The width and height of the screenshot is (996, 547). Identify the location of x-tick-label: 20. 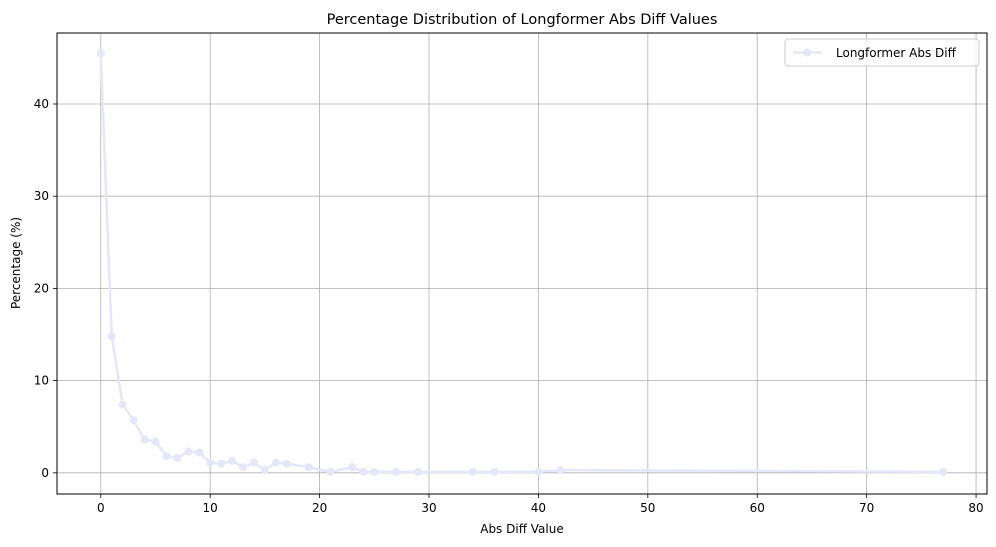
(319, 508).